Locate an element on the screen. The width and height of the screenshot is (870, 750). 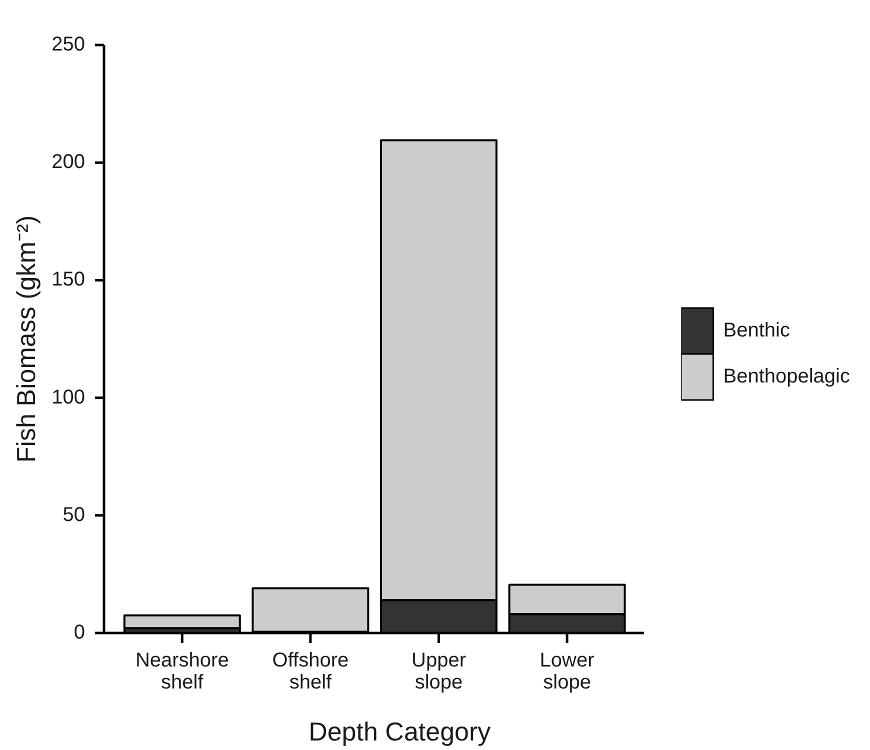
x-tick-label: Upper slope is located at coordinates (439, 672).